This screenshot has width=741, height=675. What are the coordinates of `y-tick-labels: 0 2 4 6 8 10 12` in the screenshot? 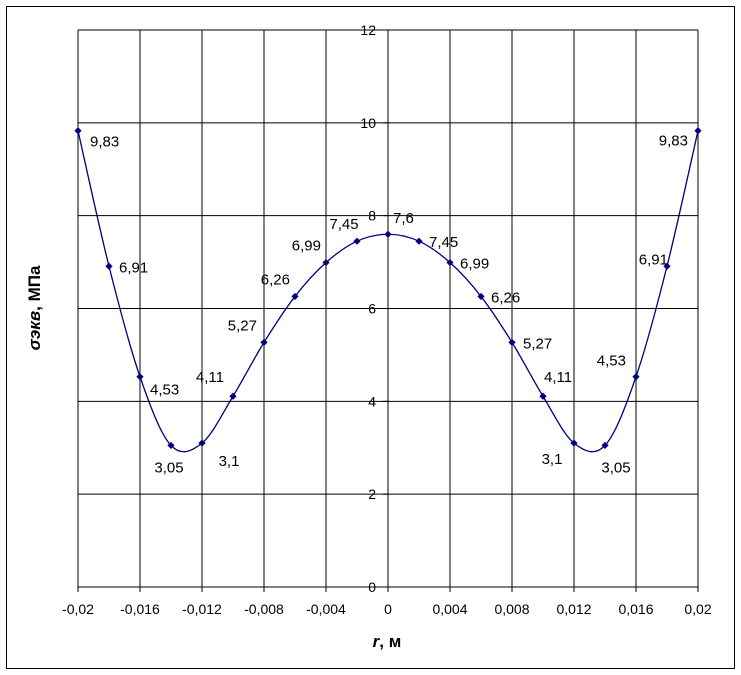 It's located at (368, 308).